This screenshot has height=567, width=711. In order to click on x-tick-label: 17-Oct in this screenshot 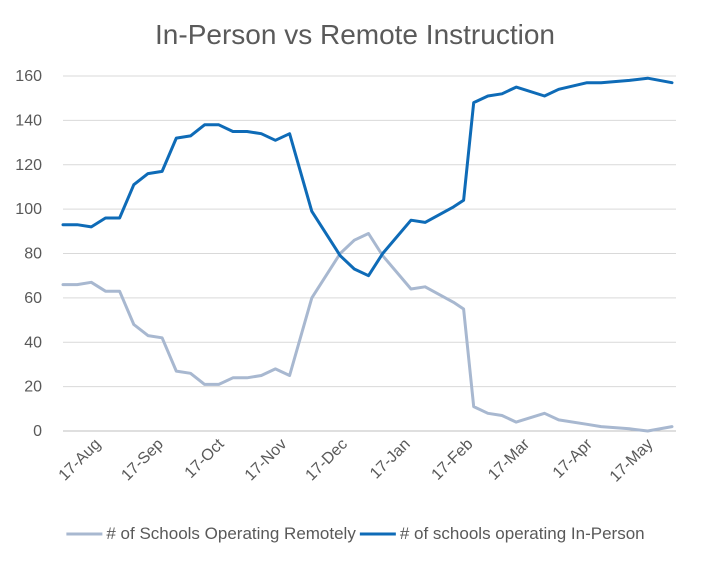, I will do `click(205, 458)`.